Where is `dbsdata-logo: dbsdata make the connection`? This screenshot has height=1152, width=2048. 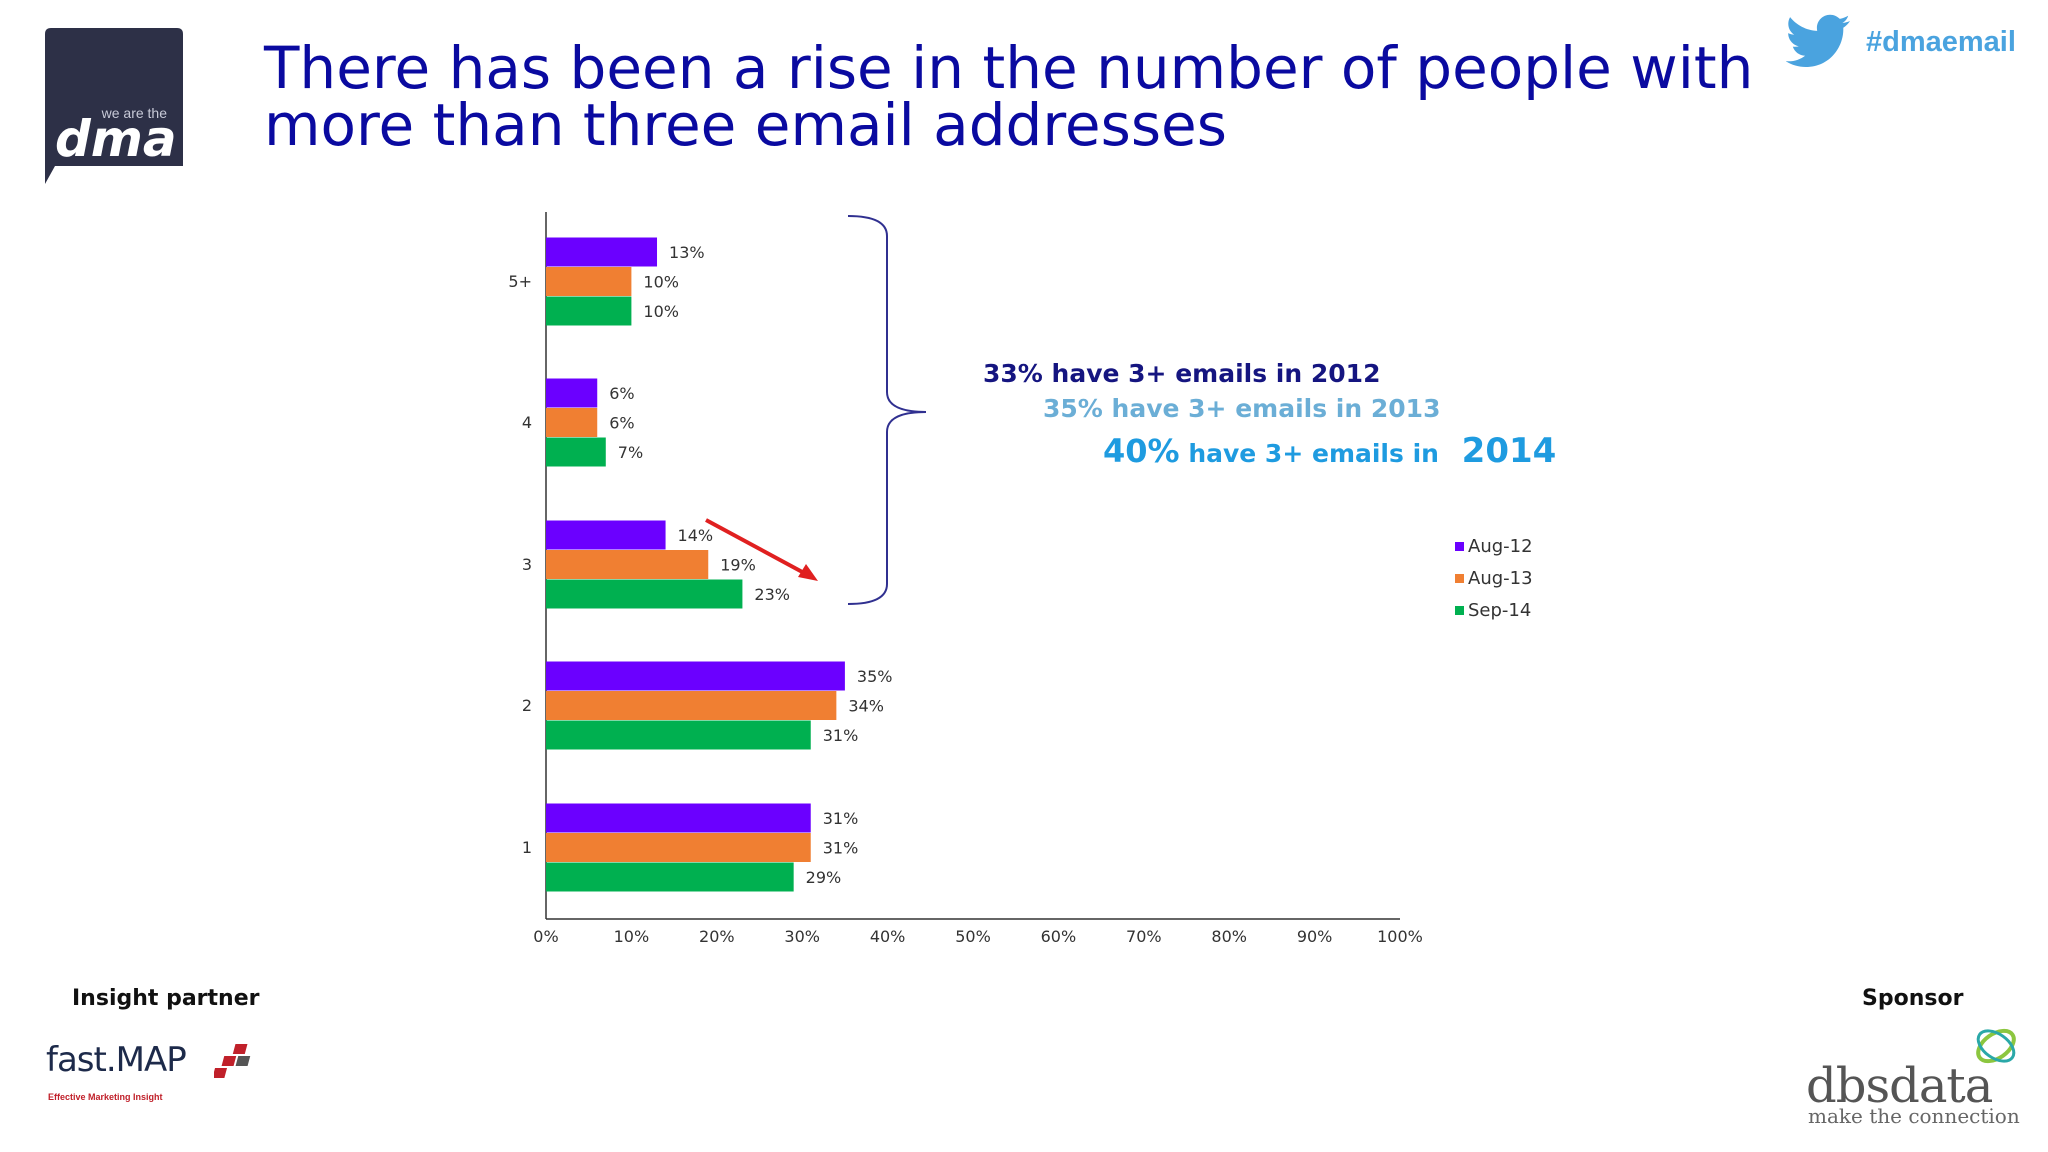 dbsdata-logo: dbsdata make the connection is located at coordinates (1921, 1076).